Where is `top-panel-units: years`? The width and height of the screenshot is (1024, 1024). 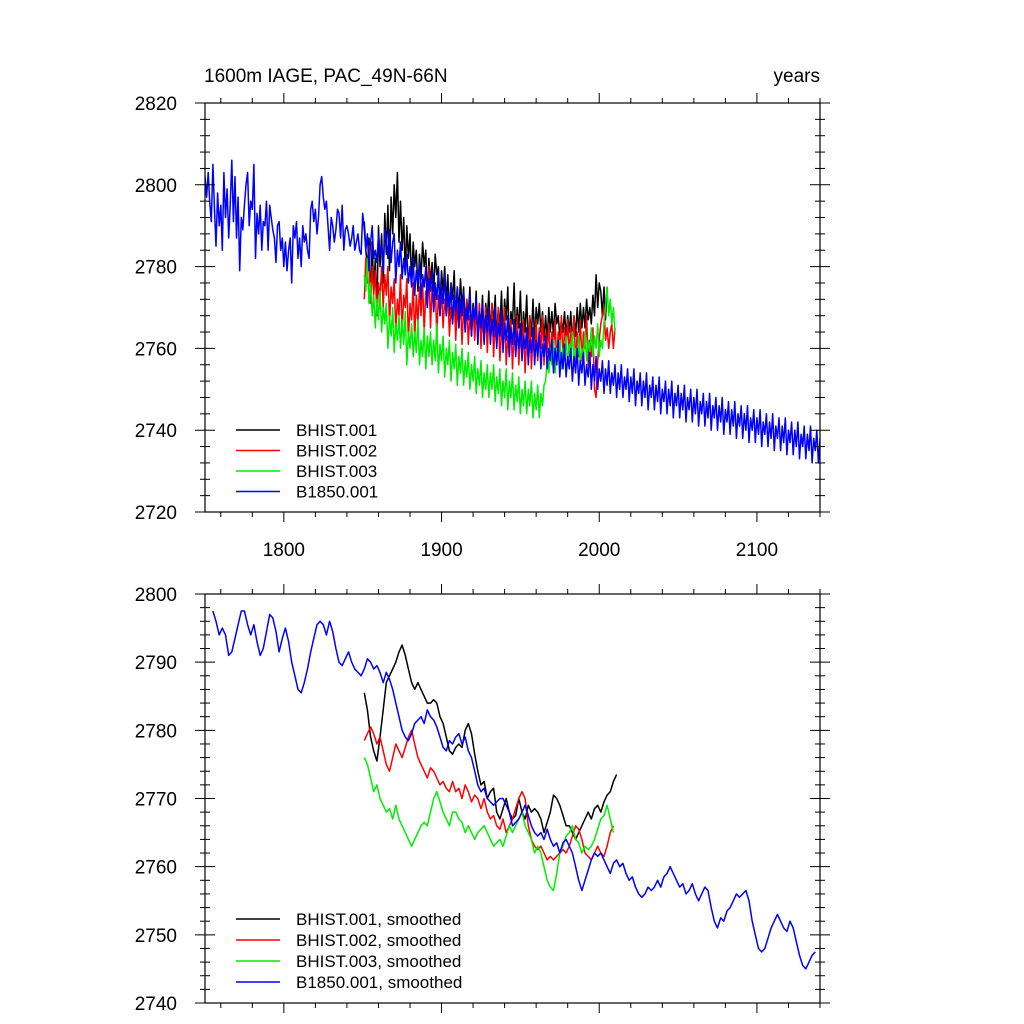 top-panel-units: years is located at coordinates (797, 76).